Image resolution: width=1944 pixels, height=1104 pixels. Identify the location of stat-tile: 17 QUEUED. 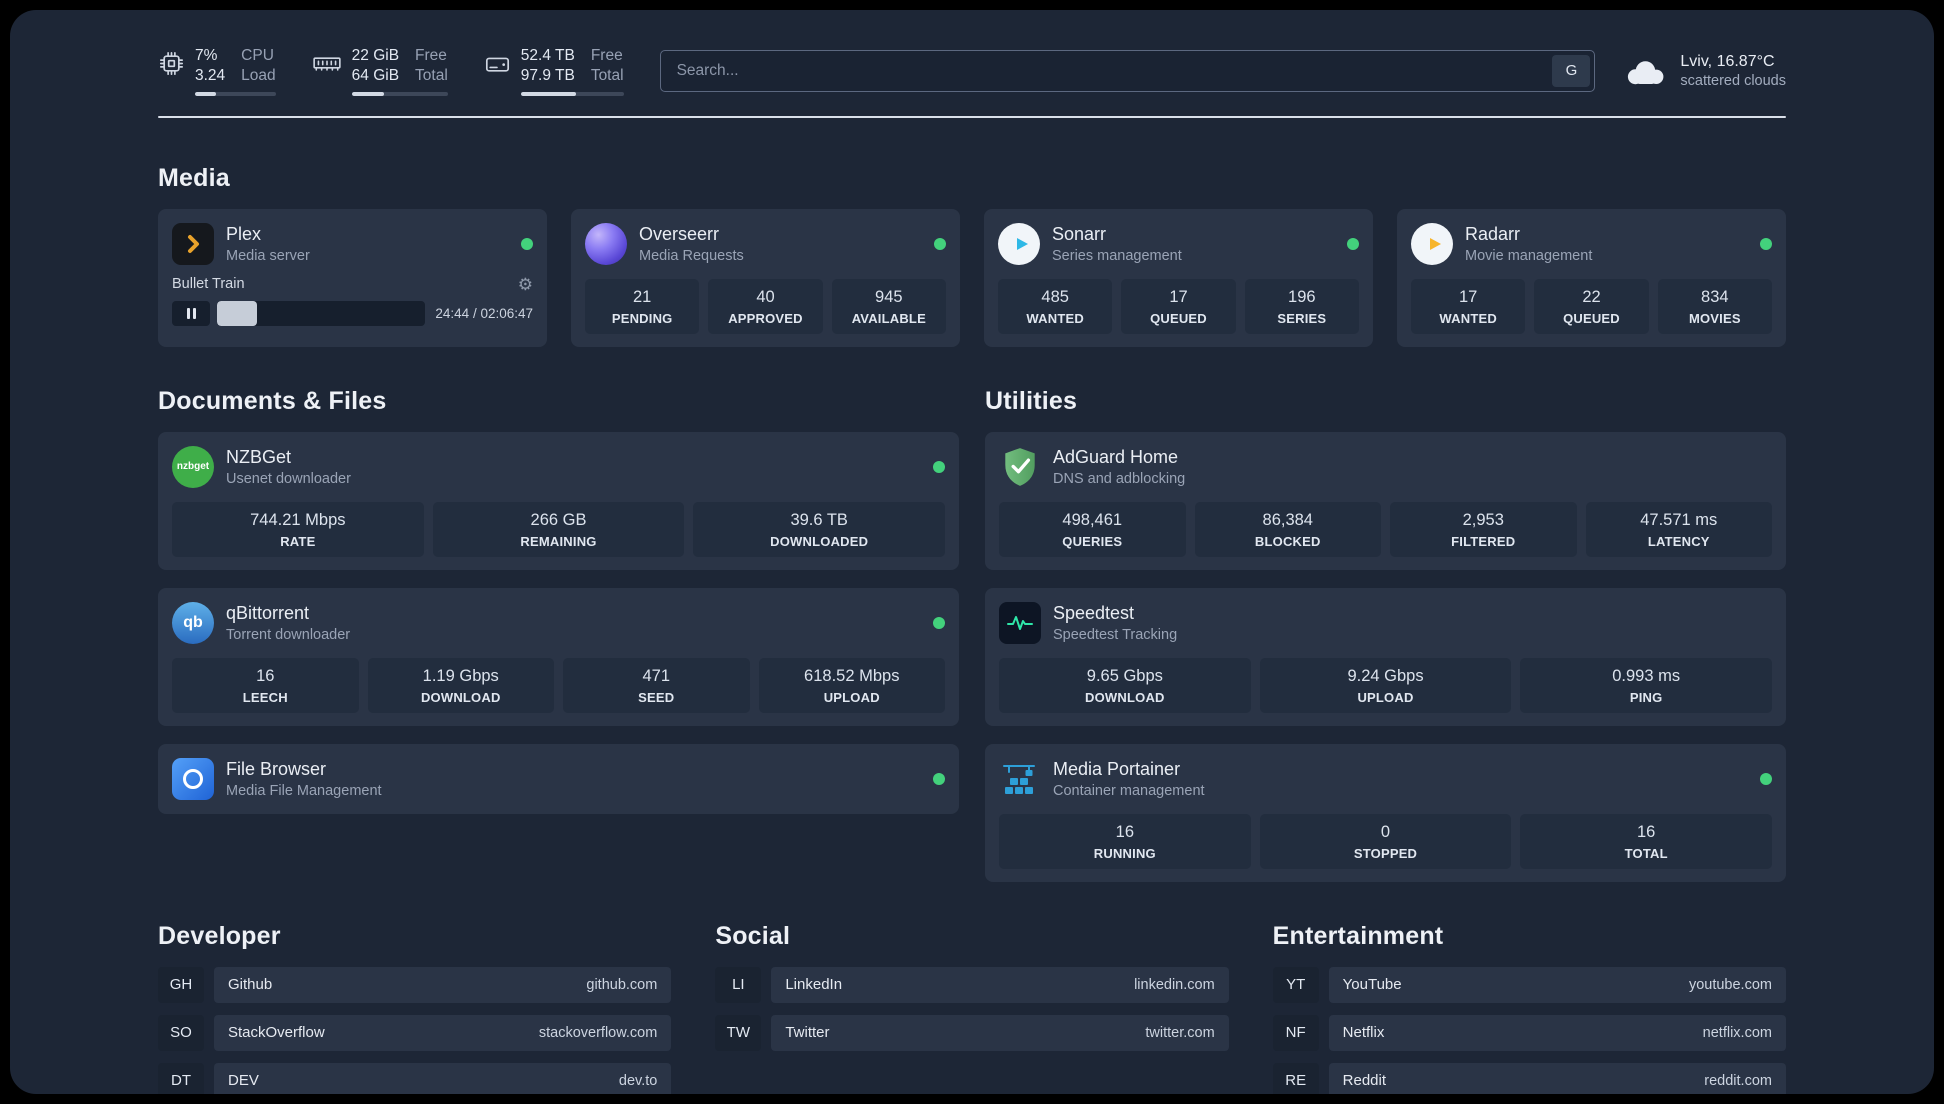
(1178, 306).